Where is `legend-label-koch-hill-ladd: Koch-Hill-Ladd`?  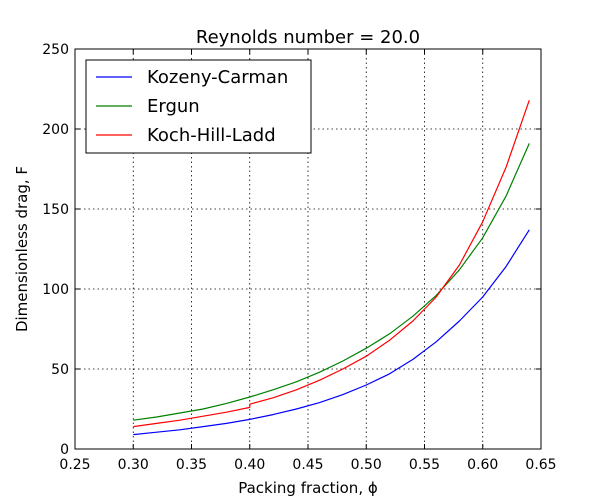 legend-label-koch-hill-ladd: Koch-Hill-Ladd is located at coordinates (211, 135).